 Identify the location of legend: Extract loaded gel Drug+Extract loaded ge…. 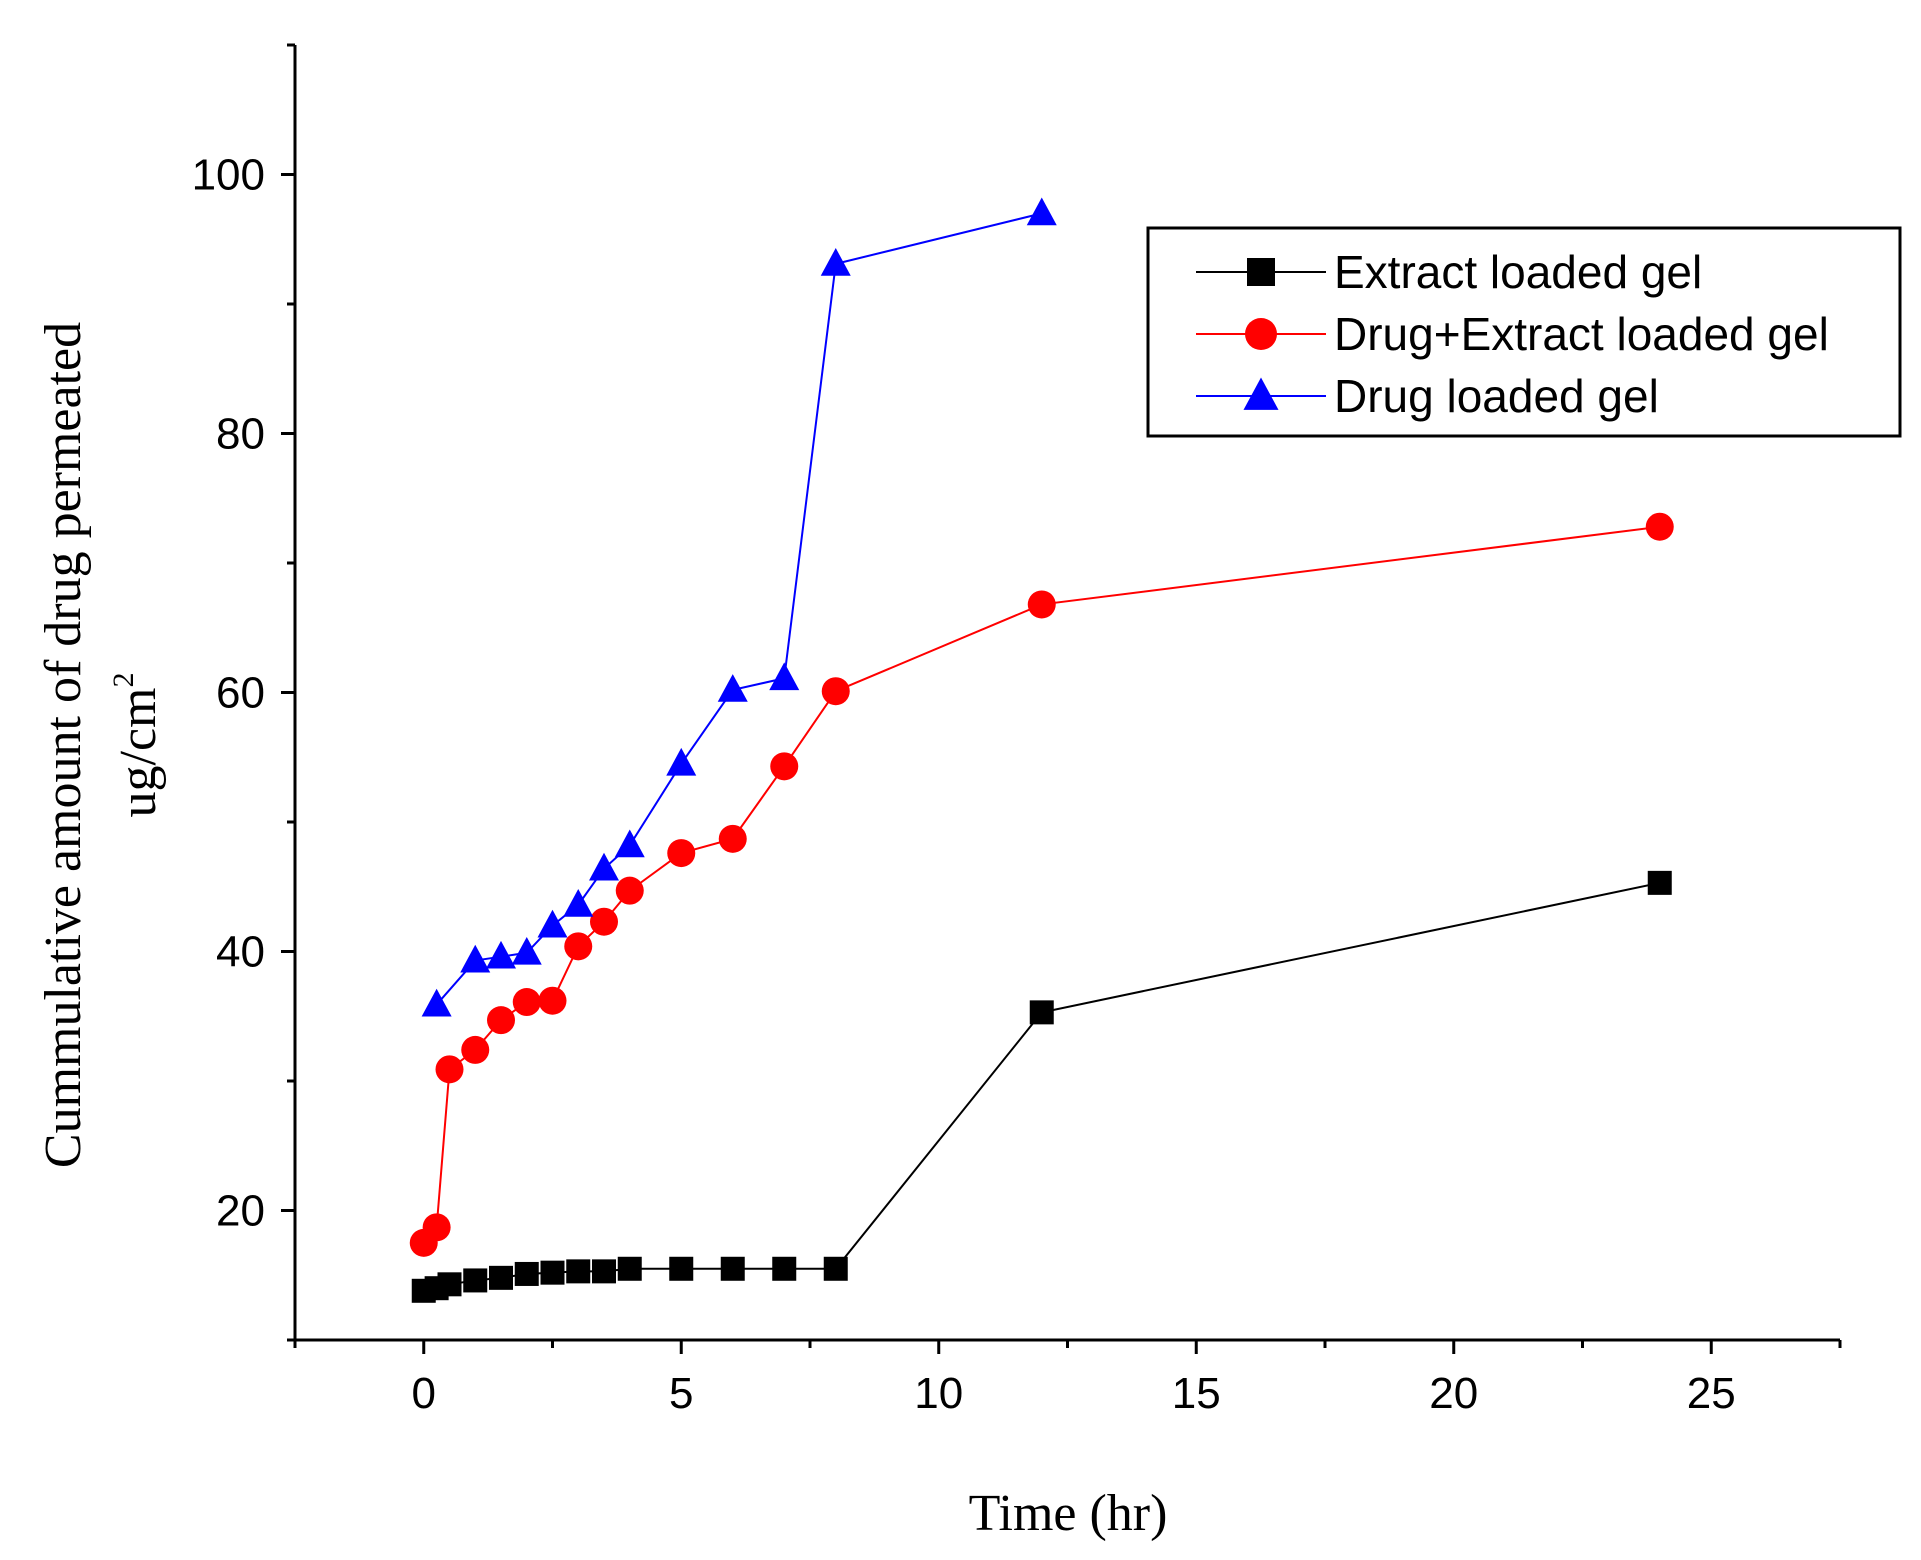
(1524, 332).